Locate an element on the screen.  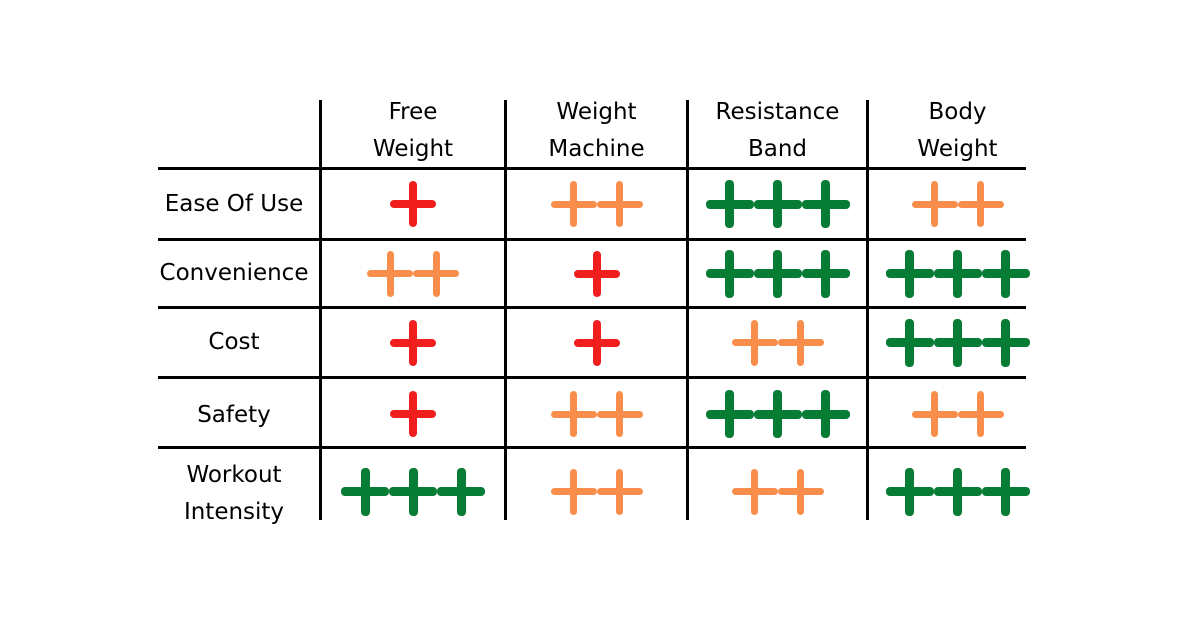
header-line: Resistance is located at coordinates (777, 112).